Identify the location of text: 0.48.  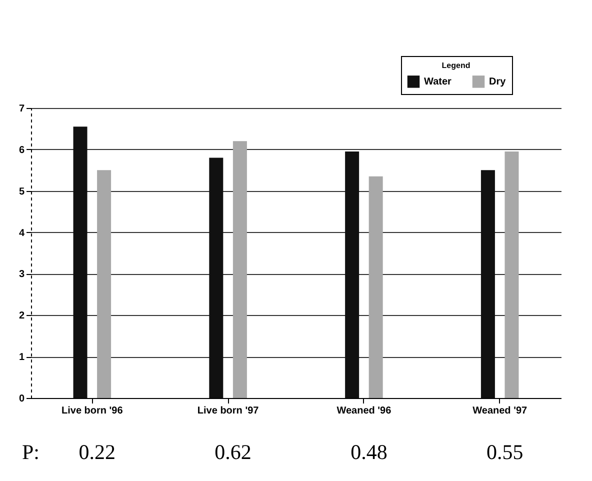
(369, 452).